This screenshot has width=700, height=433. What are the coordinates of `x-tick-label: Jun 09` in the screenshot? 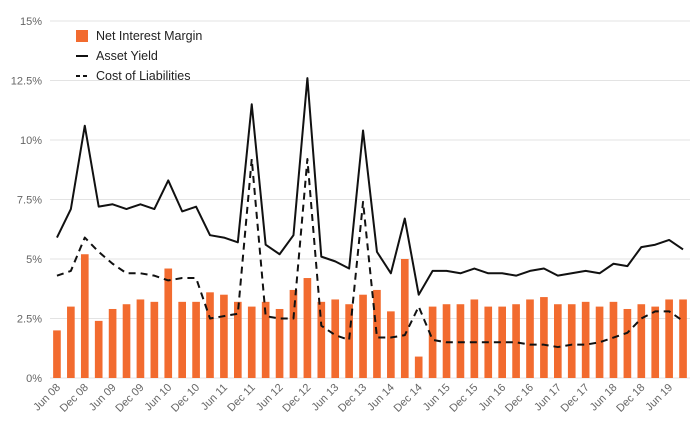 It's located at (103, 398).